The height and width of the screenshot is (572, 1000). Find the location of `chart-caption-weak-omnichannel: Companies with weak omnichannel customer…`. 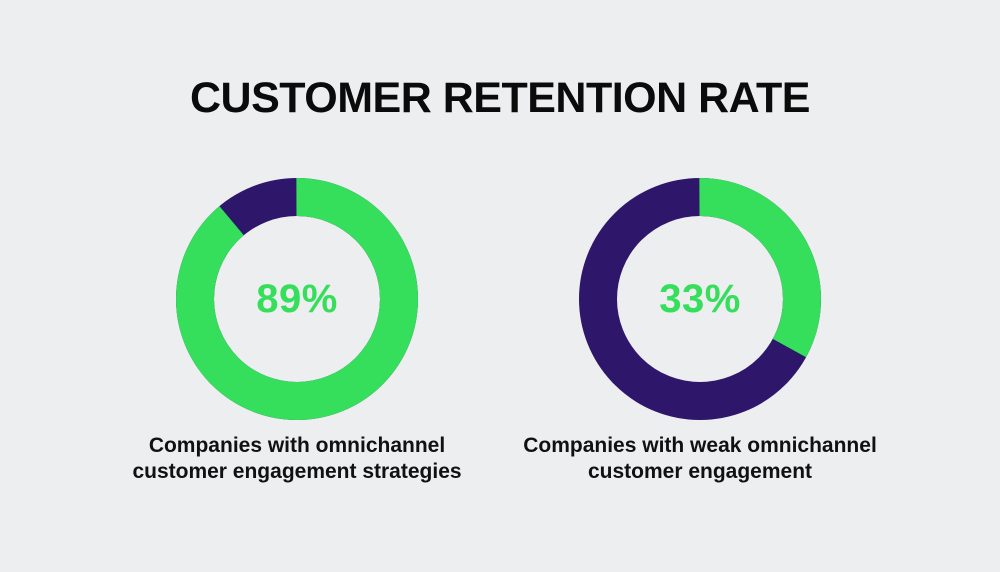

chart-caption-weak-omnichannel: Companies with weak omnichannel customer… is located at coordinates (700, 459).